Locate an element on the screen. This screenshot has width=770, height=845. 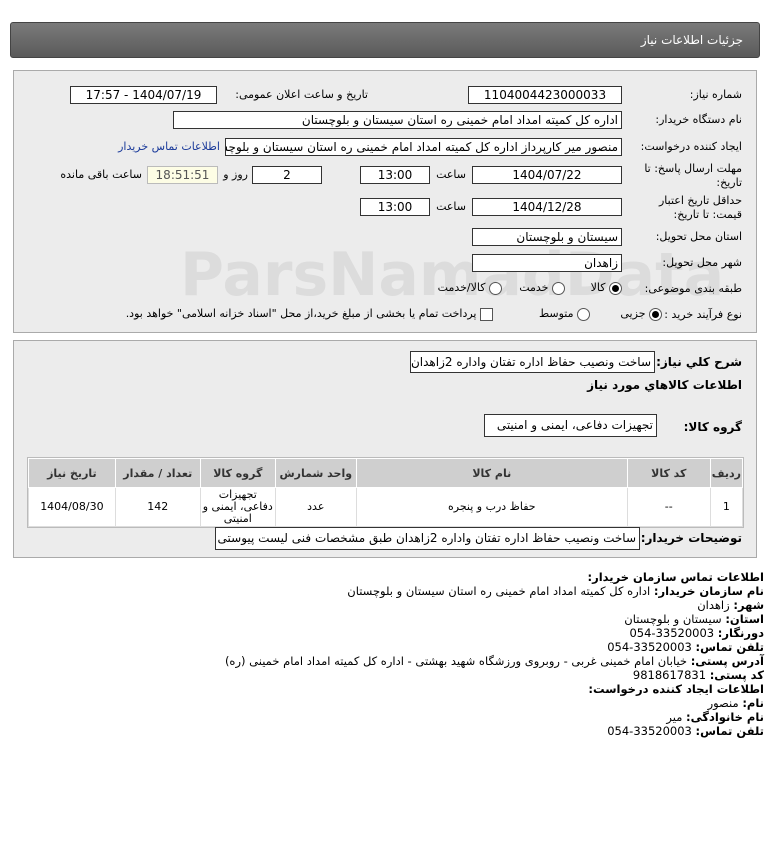
group-label: گروه کالا: is located at coordinates (712, 427).